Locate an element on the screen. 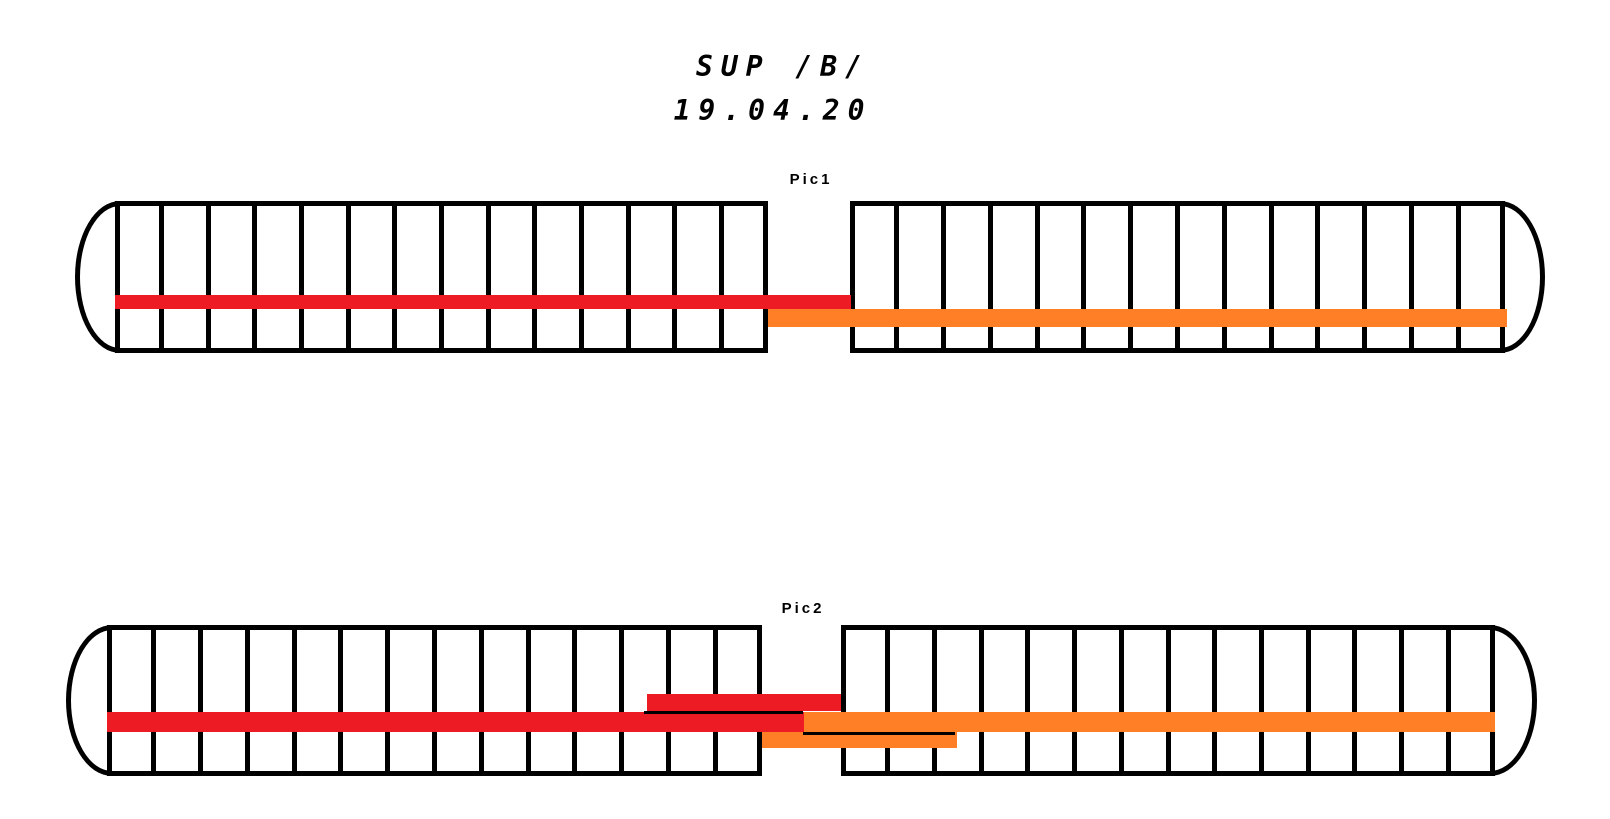 Image resolution: width=1610 pixels, height=819 pixels. title-text: SUP /B/ is located at coordinates (783, 66).